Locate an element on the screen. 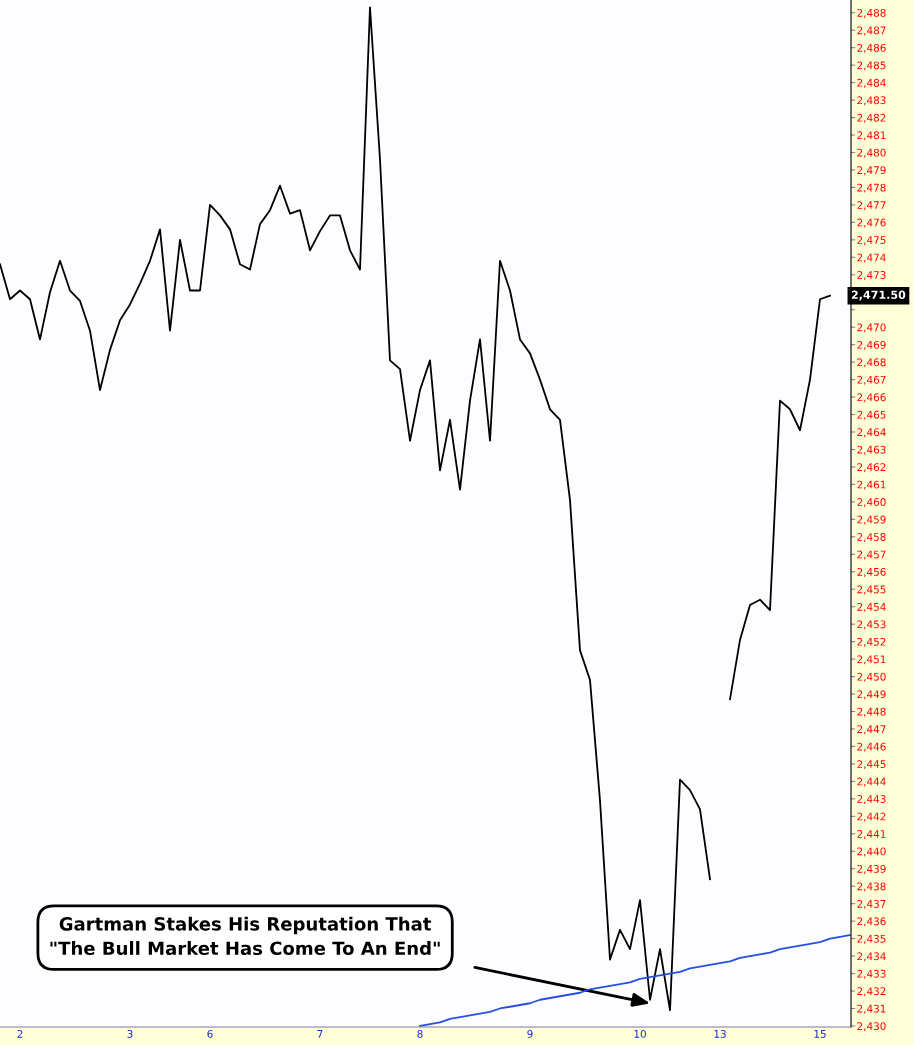 The height and width of the screenshot is (1045, 914). y-tick-label: 2,434 is located at coordinates (871, 957).